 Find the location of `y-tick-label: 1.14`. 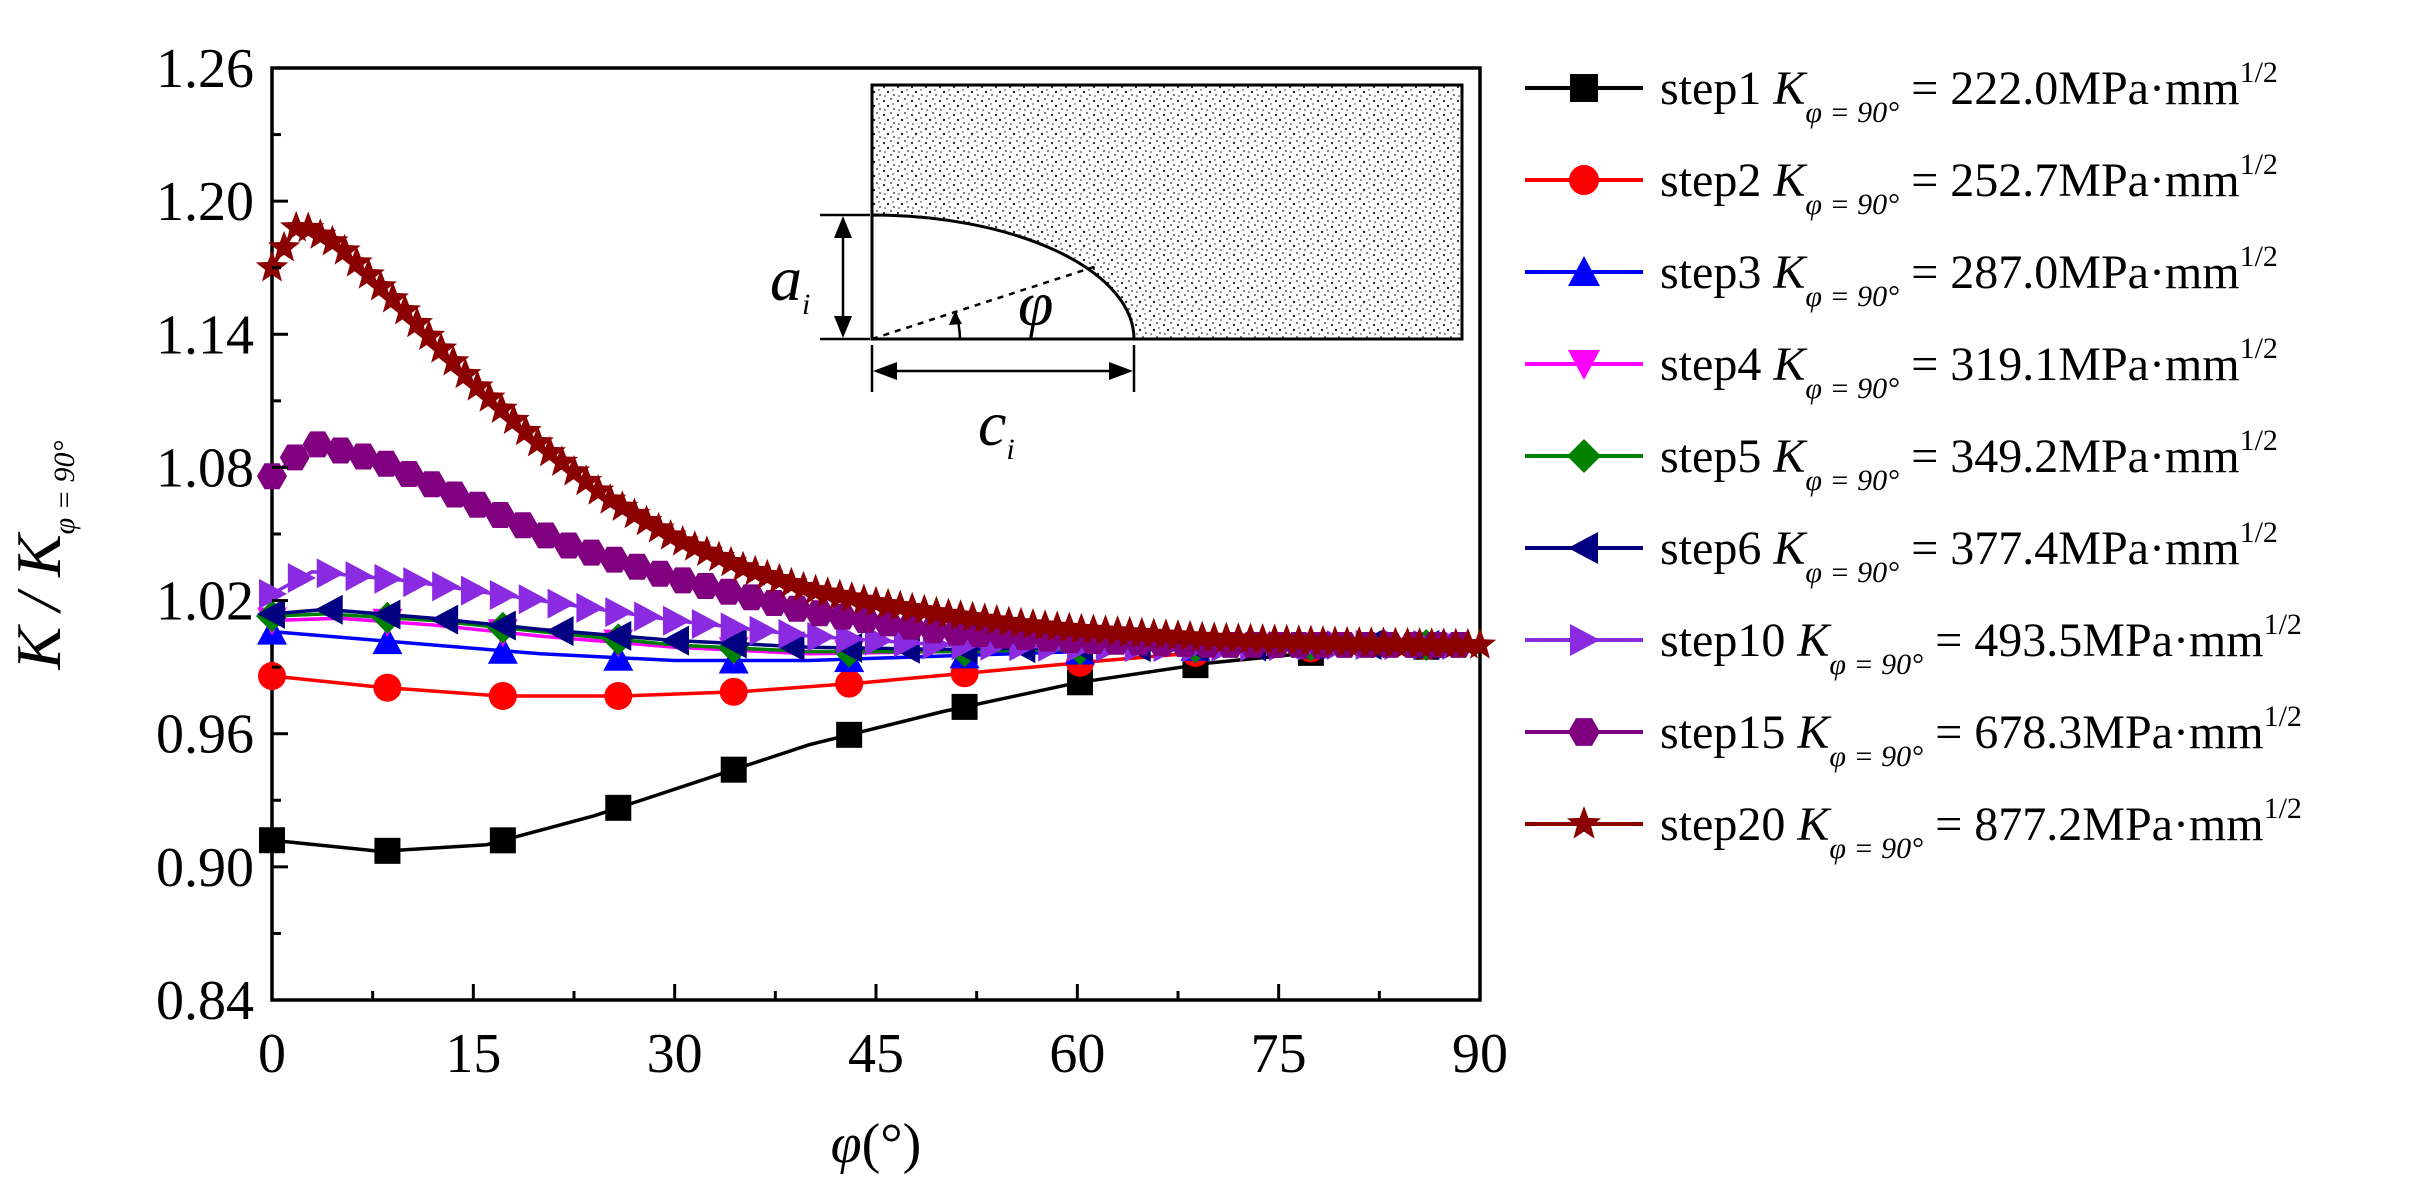

y-tick-label: 1.14 is located at coordinates (205, 335).